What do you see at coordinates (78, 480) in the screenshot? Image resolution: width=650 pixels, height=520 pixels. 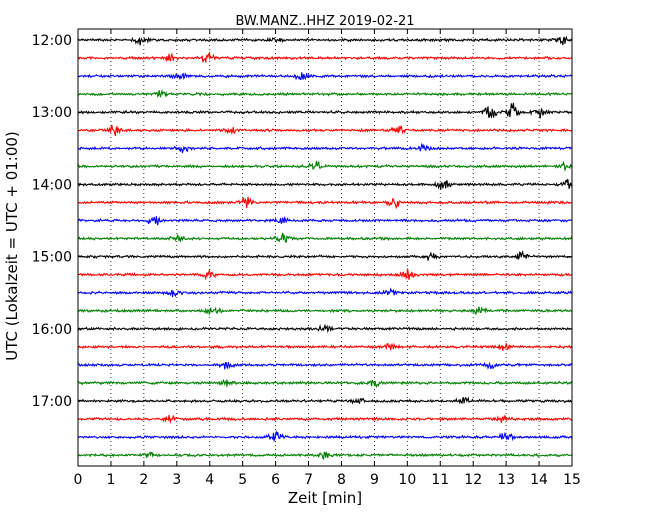 I see `x-tick-label: 0` at bounding box center [78, 480].